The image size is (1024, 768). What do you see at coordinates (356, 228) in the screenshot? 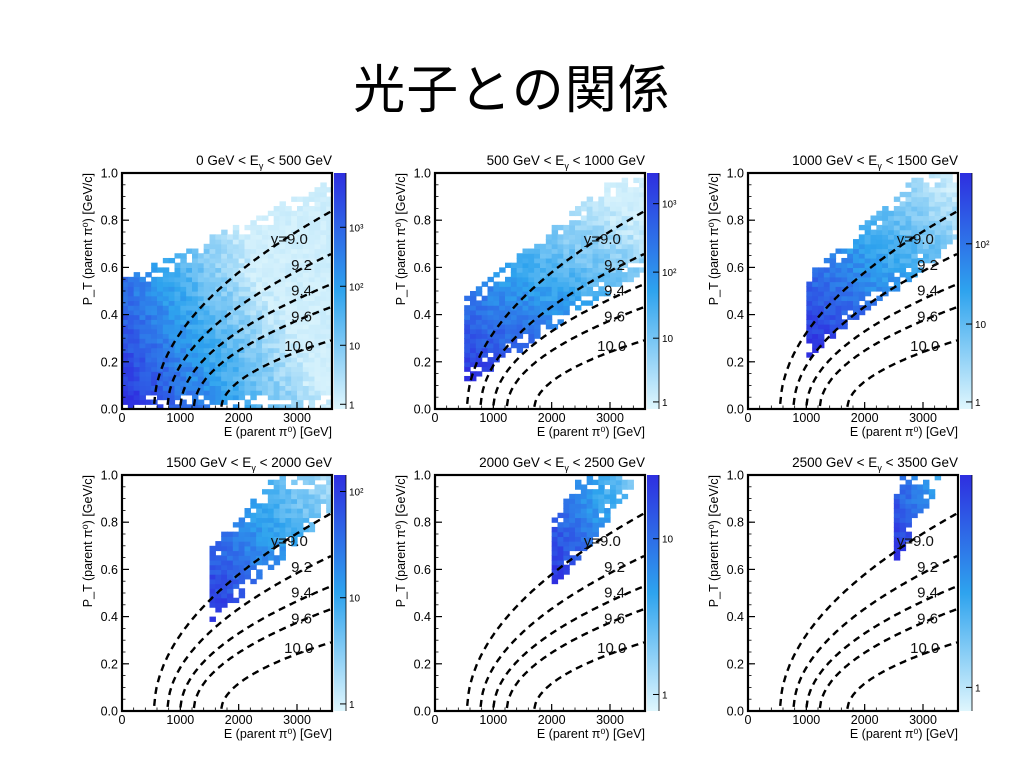
I see `colorbar-tick-label: 10³` at bounding box center [356, 228].